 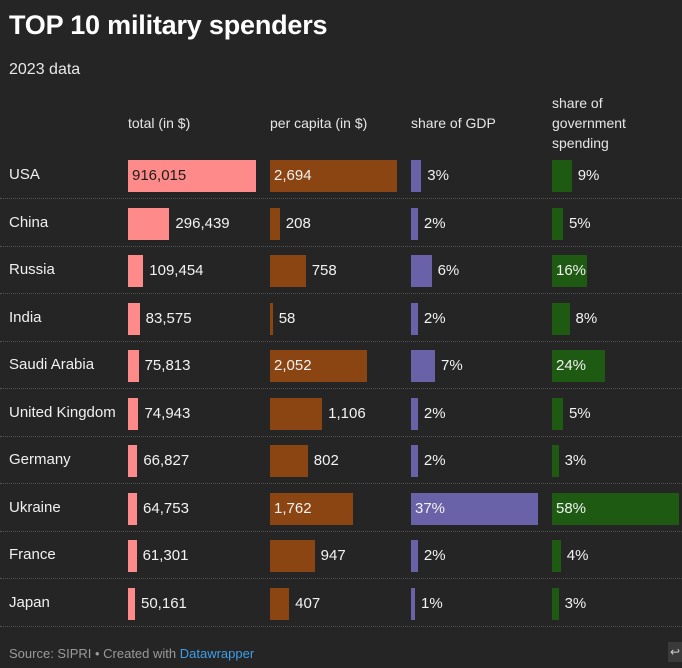 I want to click on table-row: China 296,439 208 2% 5%, so click(x=341, y=223).